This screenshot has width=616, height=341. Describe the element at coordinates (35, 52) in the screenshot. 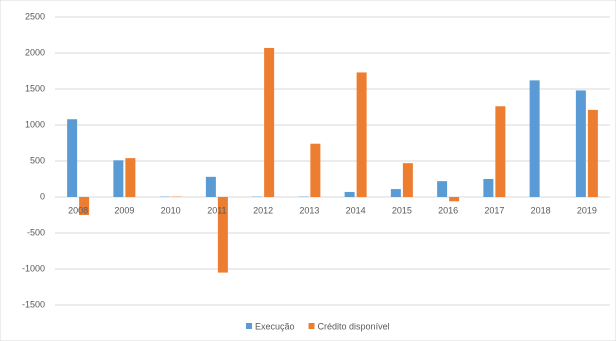

I see `y-tick-label: 2000` at that location.